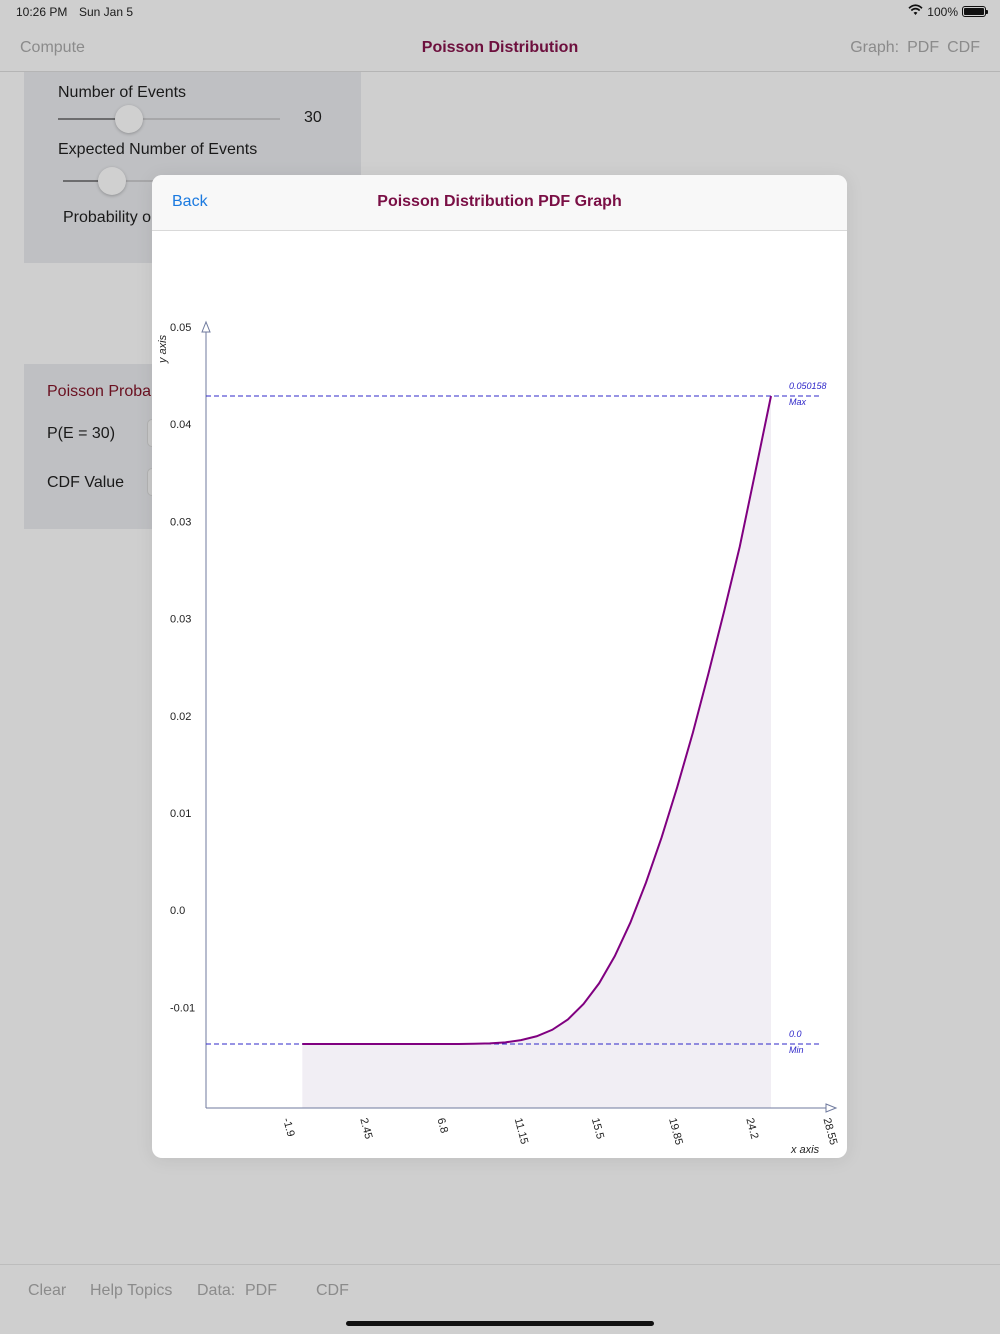 Image resolution: width=1000 pixels, height=1334 pixels. I want to click on clear-button: Clear, so click(47, 1290).